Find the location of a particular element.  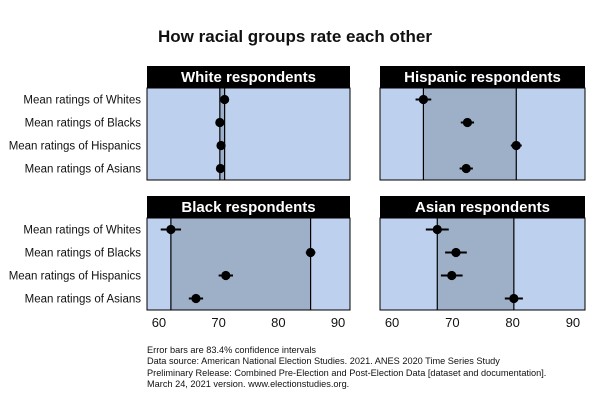

panel-title: Hispanic respondents is located at coordinates (482, 77).